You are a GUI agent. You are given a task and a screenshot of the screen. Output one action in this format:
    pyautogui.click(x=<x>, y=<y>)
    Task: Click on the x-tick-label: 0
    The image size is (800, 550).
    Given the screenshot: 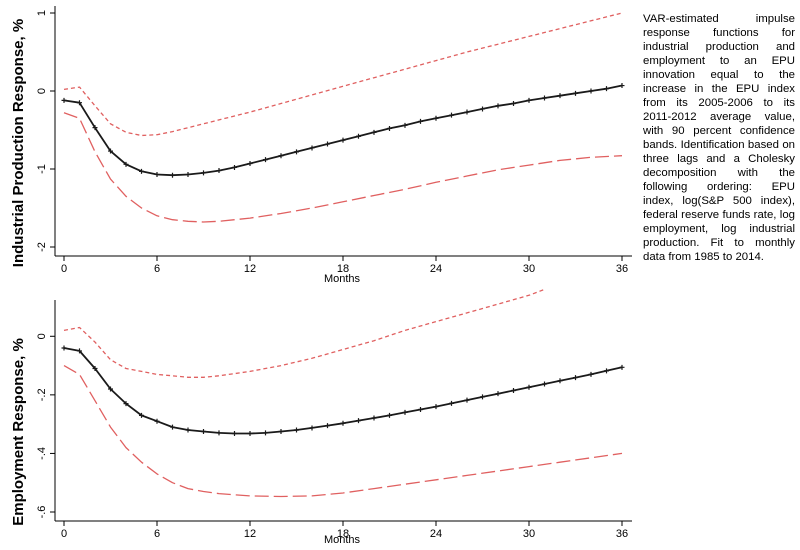 What is the action you would take?
    pyautogui.click(x=64, y=534)
    